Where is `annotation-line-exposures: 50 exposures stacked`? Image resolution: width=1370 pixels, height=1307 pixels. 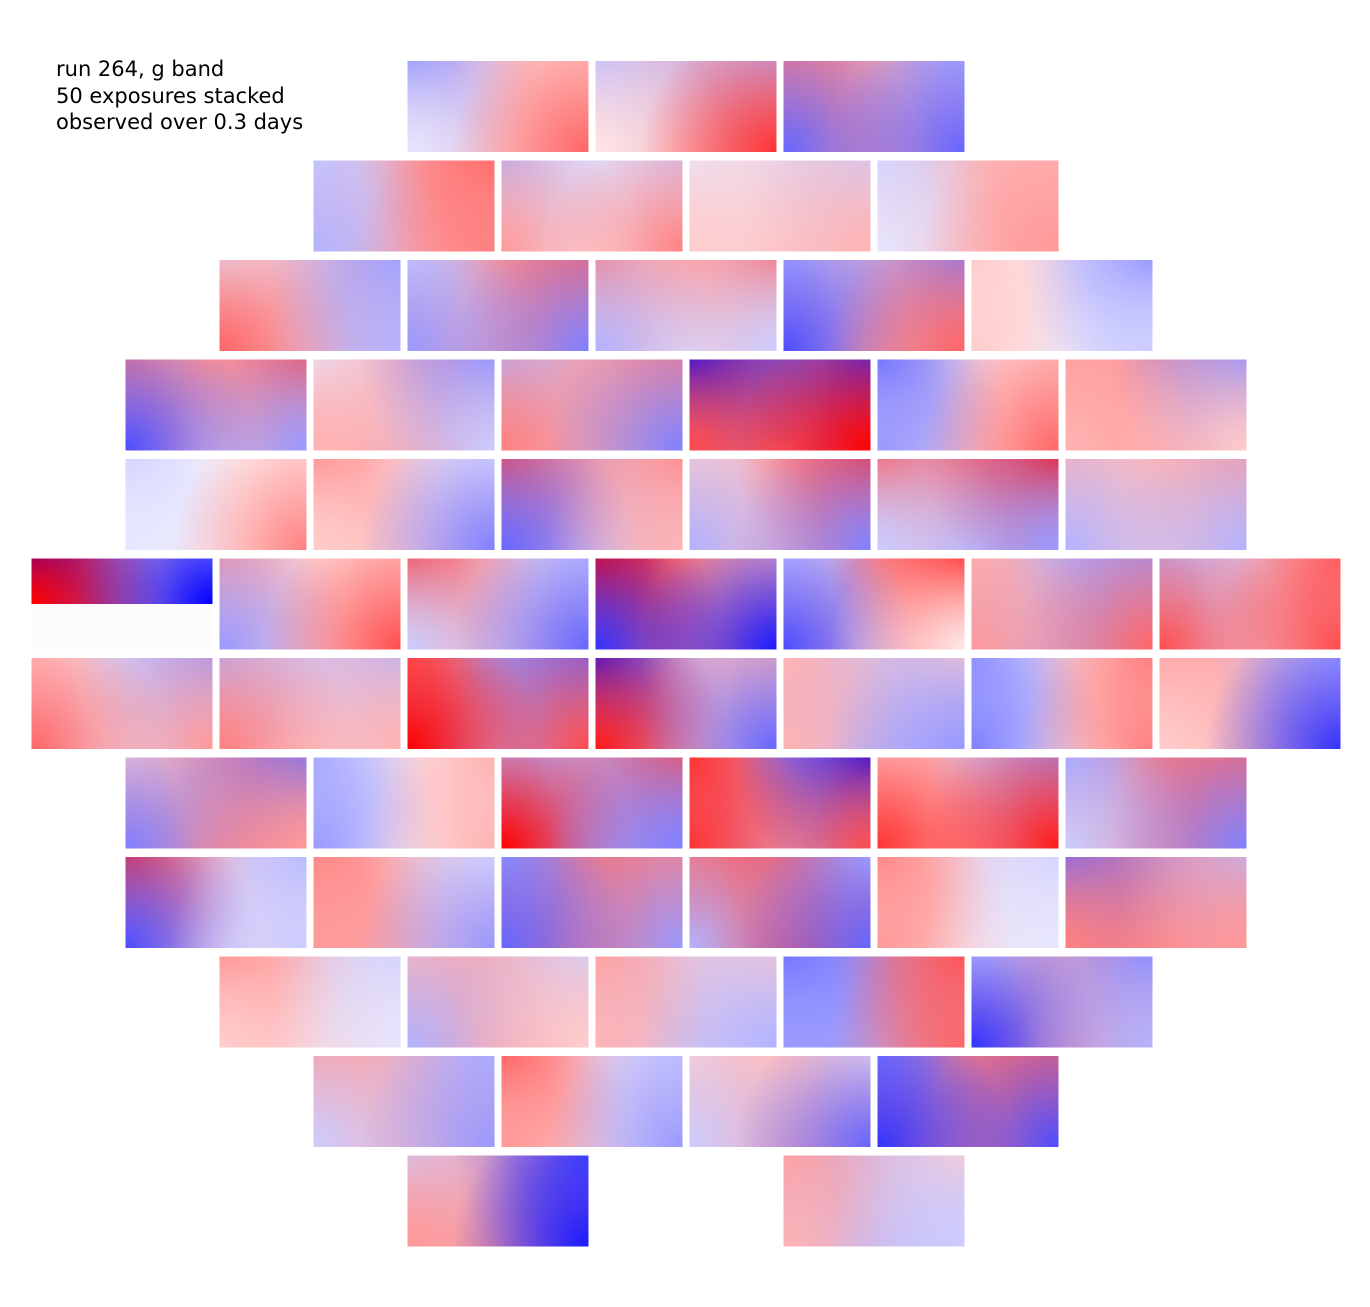
annotation-line-exposures: 50 exposures stacked is located at coordinates (170, 95).